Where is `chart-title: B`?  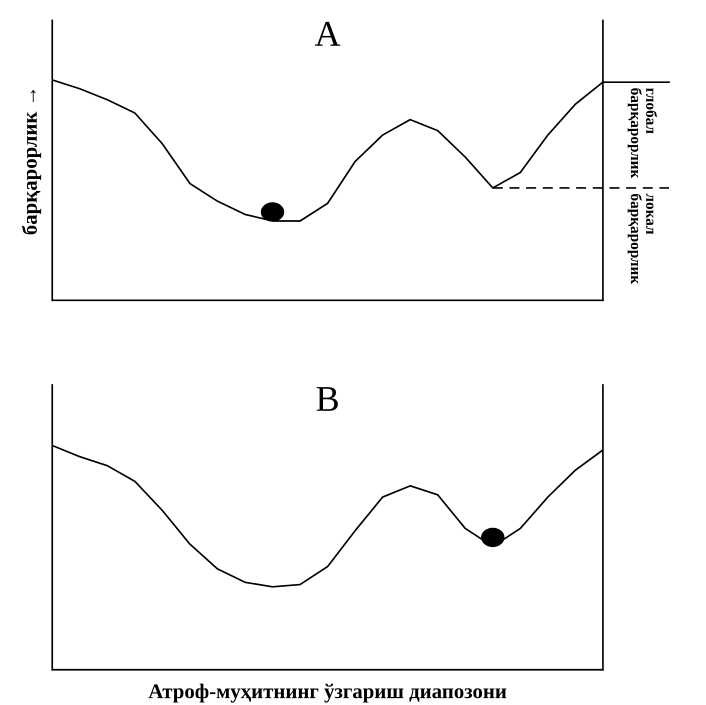 chart-title: B is located at coordinates (327, 399).